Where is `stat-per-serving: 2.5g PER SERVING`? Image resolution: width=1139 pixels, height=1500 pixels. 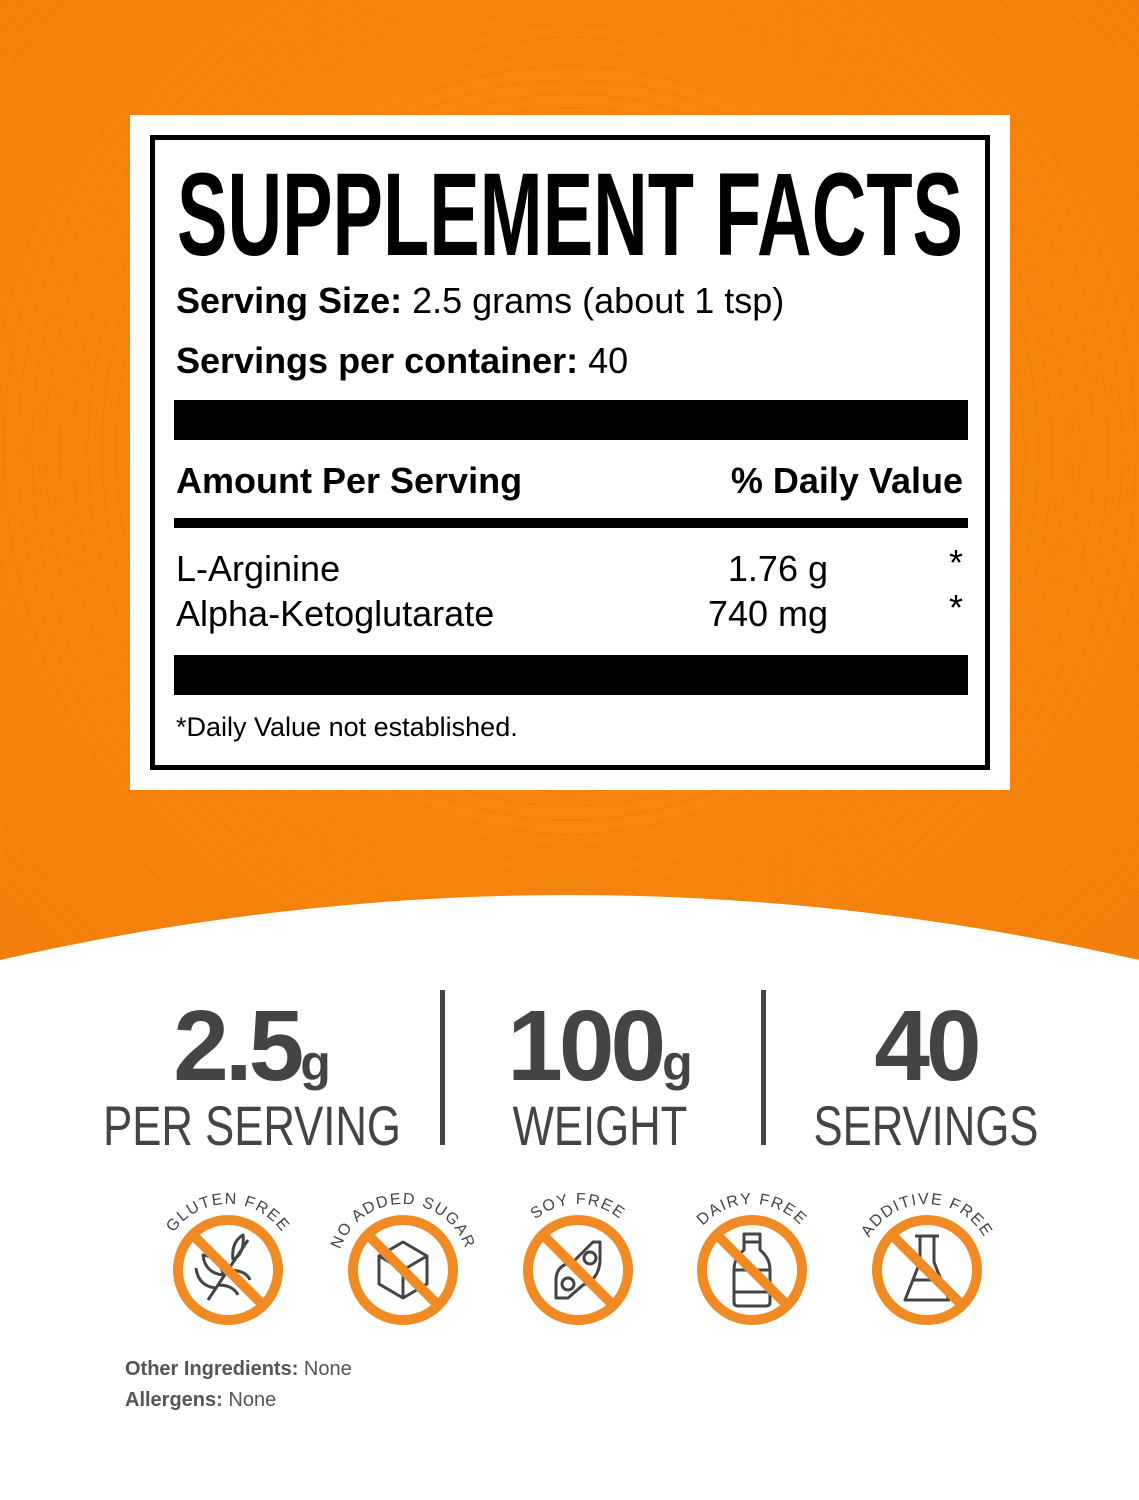
stat-per-serving: 2.5g PER SERVING is located at coordinates (252, 1077).